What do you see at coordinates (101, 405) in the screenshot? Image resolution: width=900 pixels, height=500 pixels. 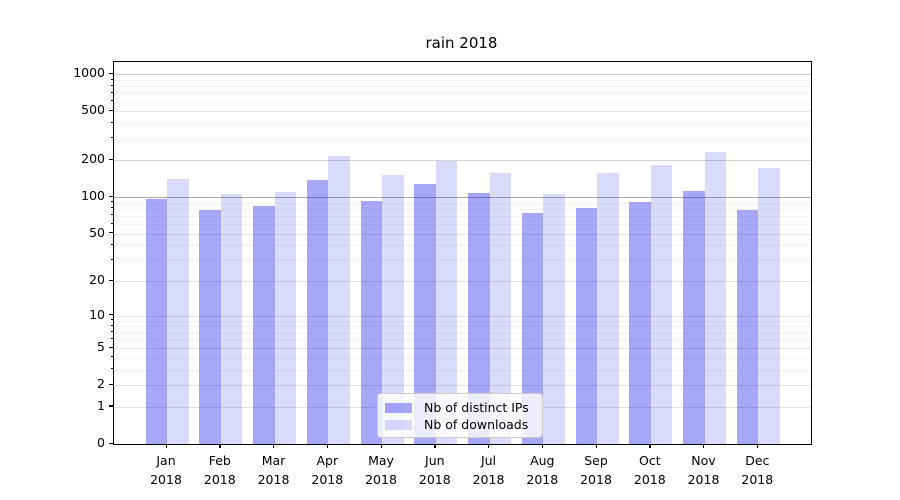 I see `y-tick-label: 1` at bounding box center [101, 405].